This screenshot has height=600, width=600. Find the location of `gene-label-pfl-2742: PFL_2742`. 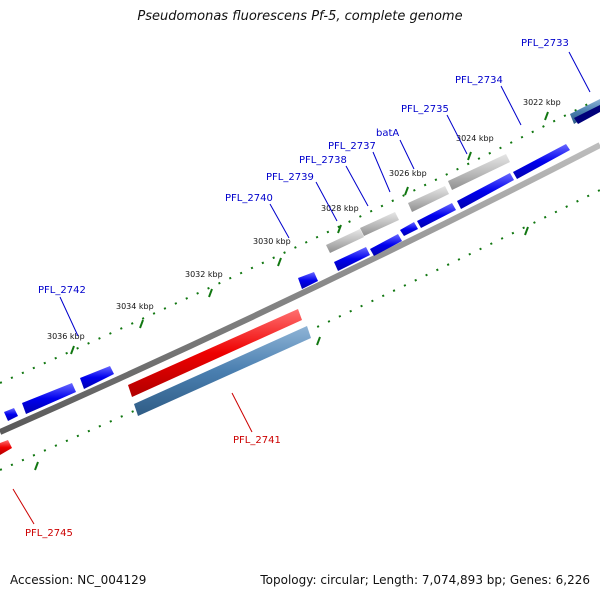

gene-label-pfl-2742: PFL_2742 is located at coordinates (62, 290).